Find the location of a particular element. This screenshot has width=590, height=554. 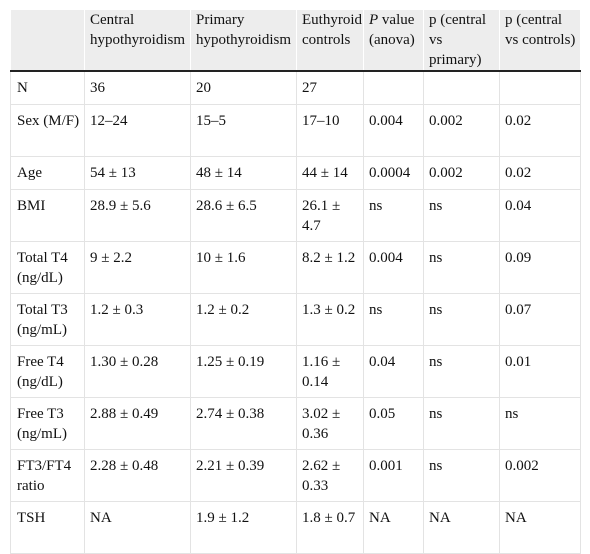

cell-p-central-controls: 0.01 is located at coordinates (540, 371).